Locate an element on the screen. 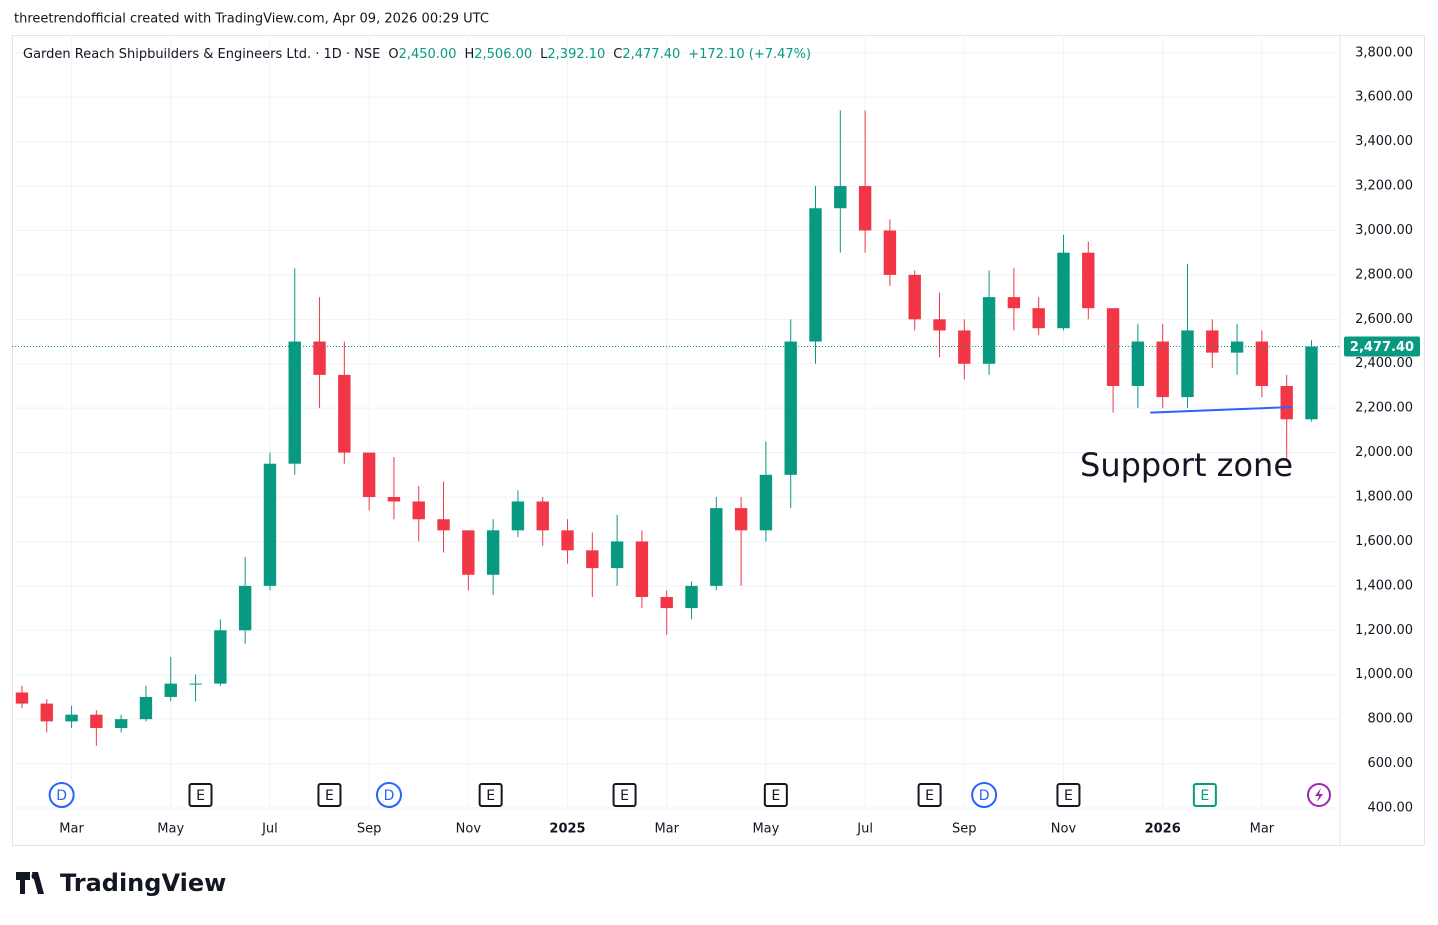  y-tick-label: 2,200.00 is located at coordinates (1384, 408).